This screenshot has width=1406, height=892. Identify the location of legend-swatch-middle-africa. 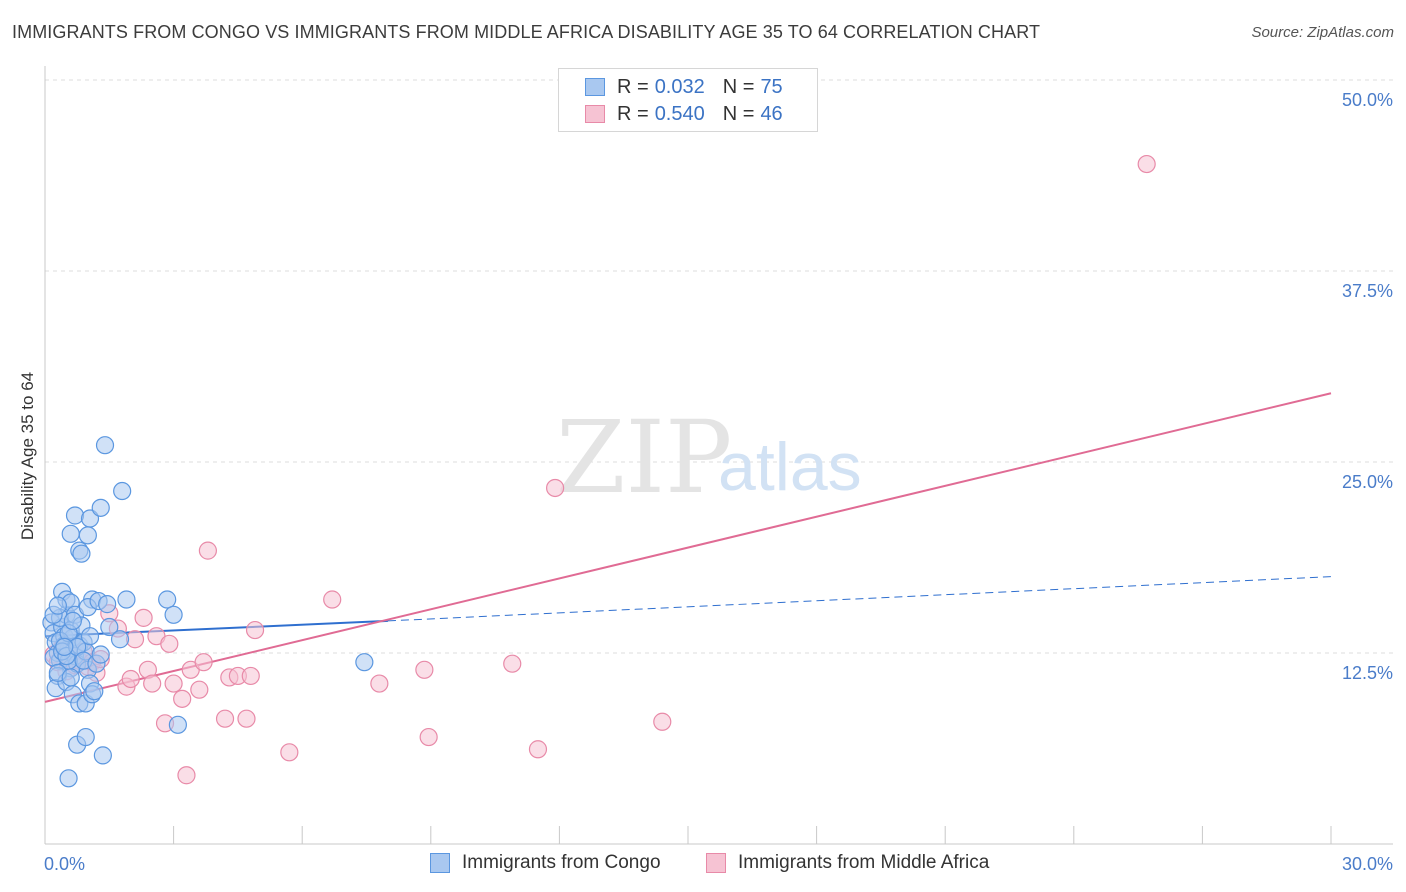
(595, 114).